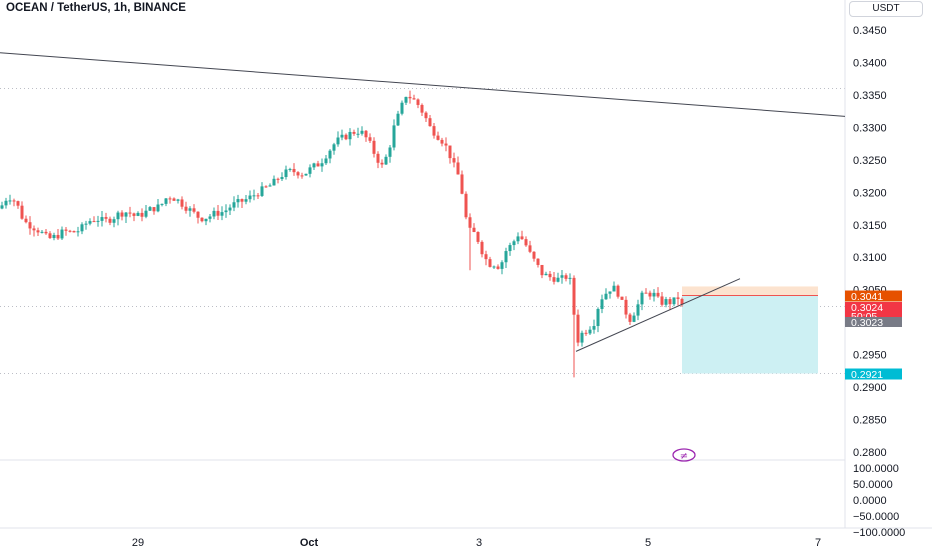 The width and height of the screenshot is (932, 550). What do you see at coordinates (876, 469) in the screenshot?
I see `oscillator-tick-label: 100.0000` at bounding box center [876, 469].